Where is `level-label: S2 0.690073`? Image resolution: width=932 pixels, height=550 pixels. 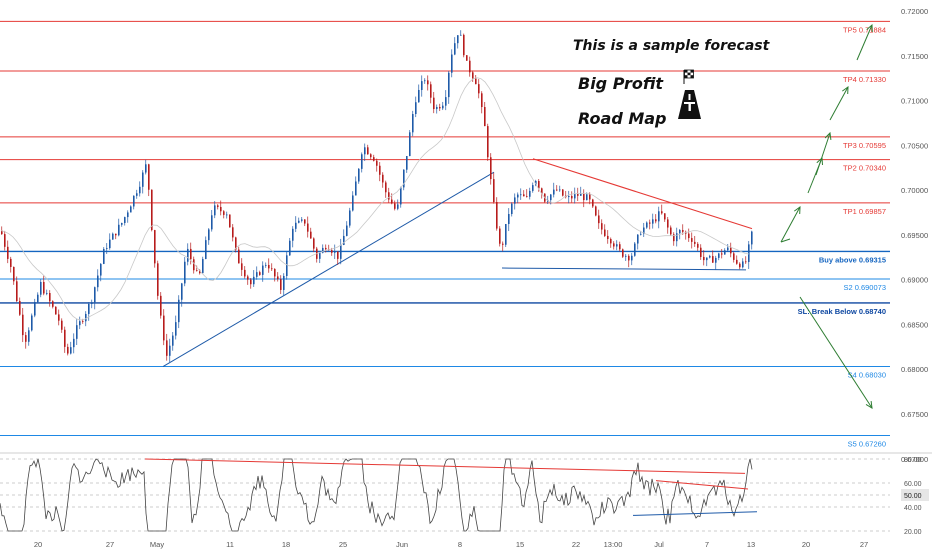 level-label: S2 0.690073 is located at coordinates (864, 287).